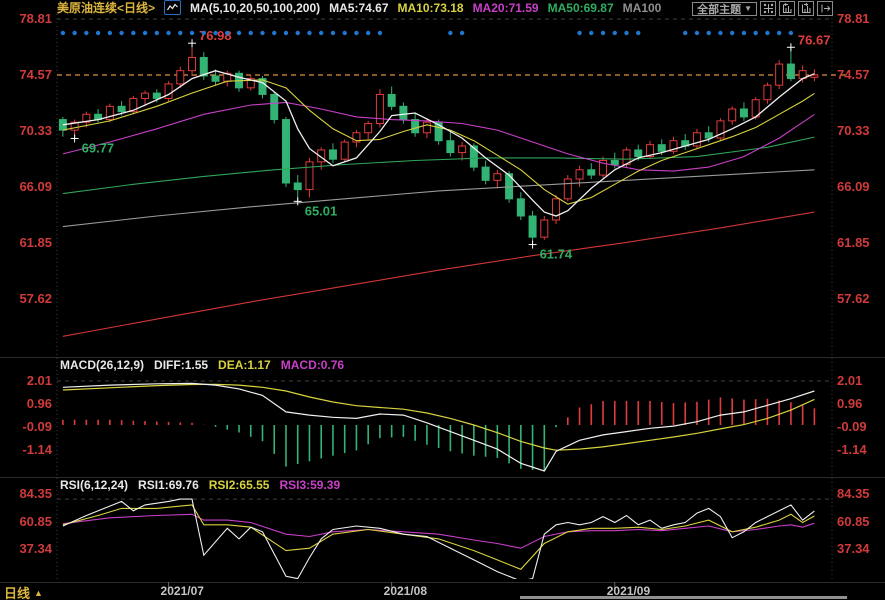  I want to click on ma5-value: MA5:74.67, so click(359, 7).